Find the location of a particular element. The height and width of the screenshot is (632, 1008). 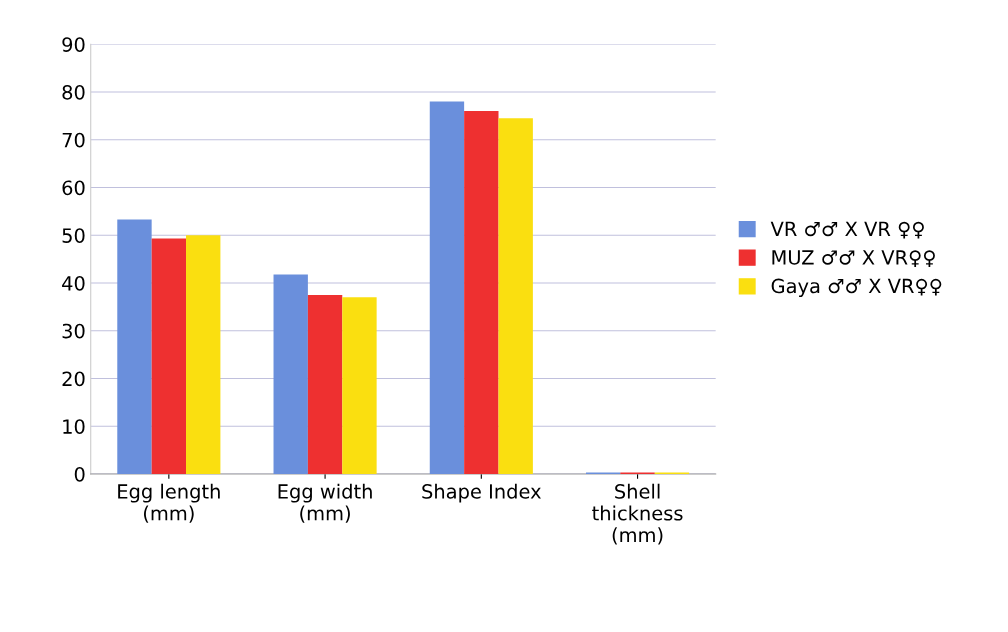

legend-label: MUZ ♂♂ X VR♀♀ is located at coordinates (853, 258).